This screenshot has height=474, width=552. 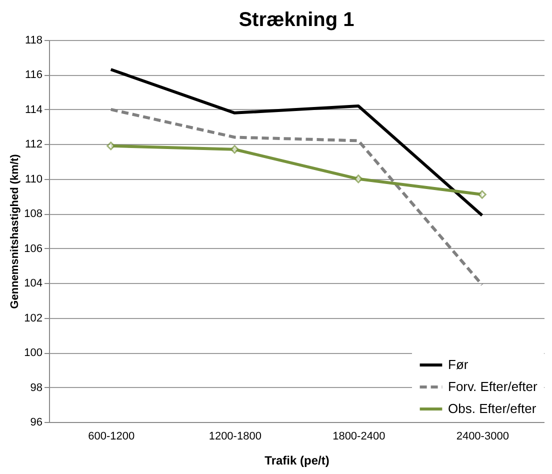 What do you see at coordinates (33, 353) in the screenshot?
I see `y-tick-label: 100` at bounding box center [33, 353].